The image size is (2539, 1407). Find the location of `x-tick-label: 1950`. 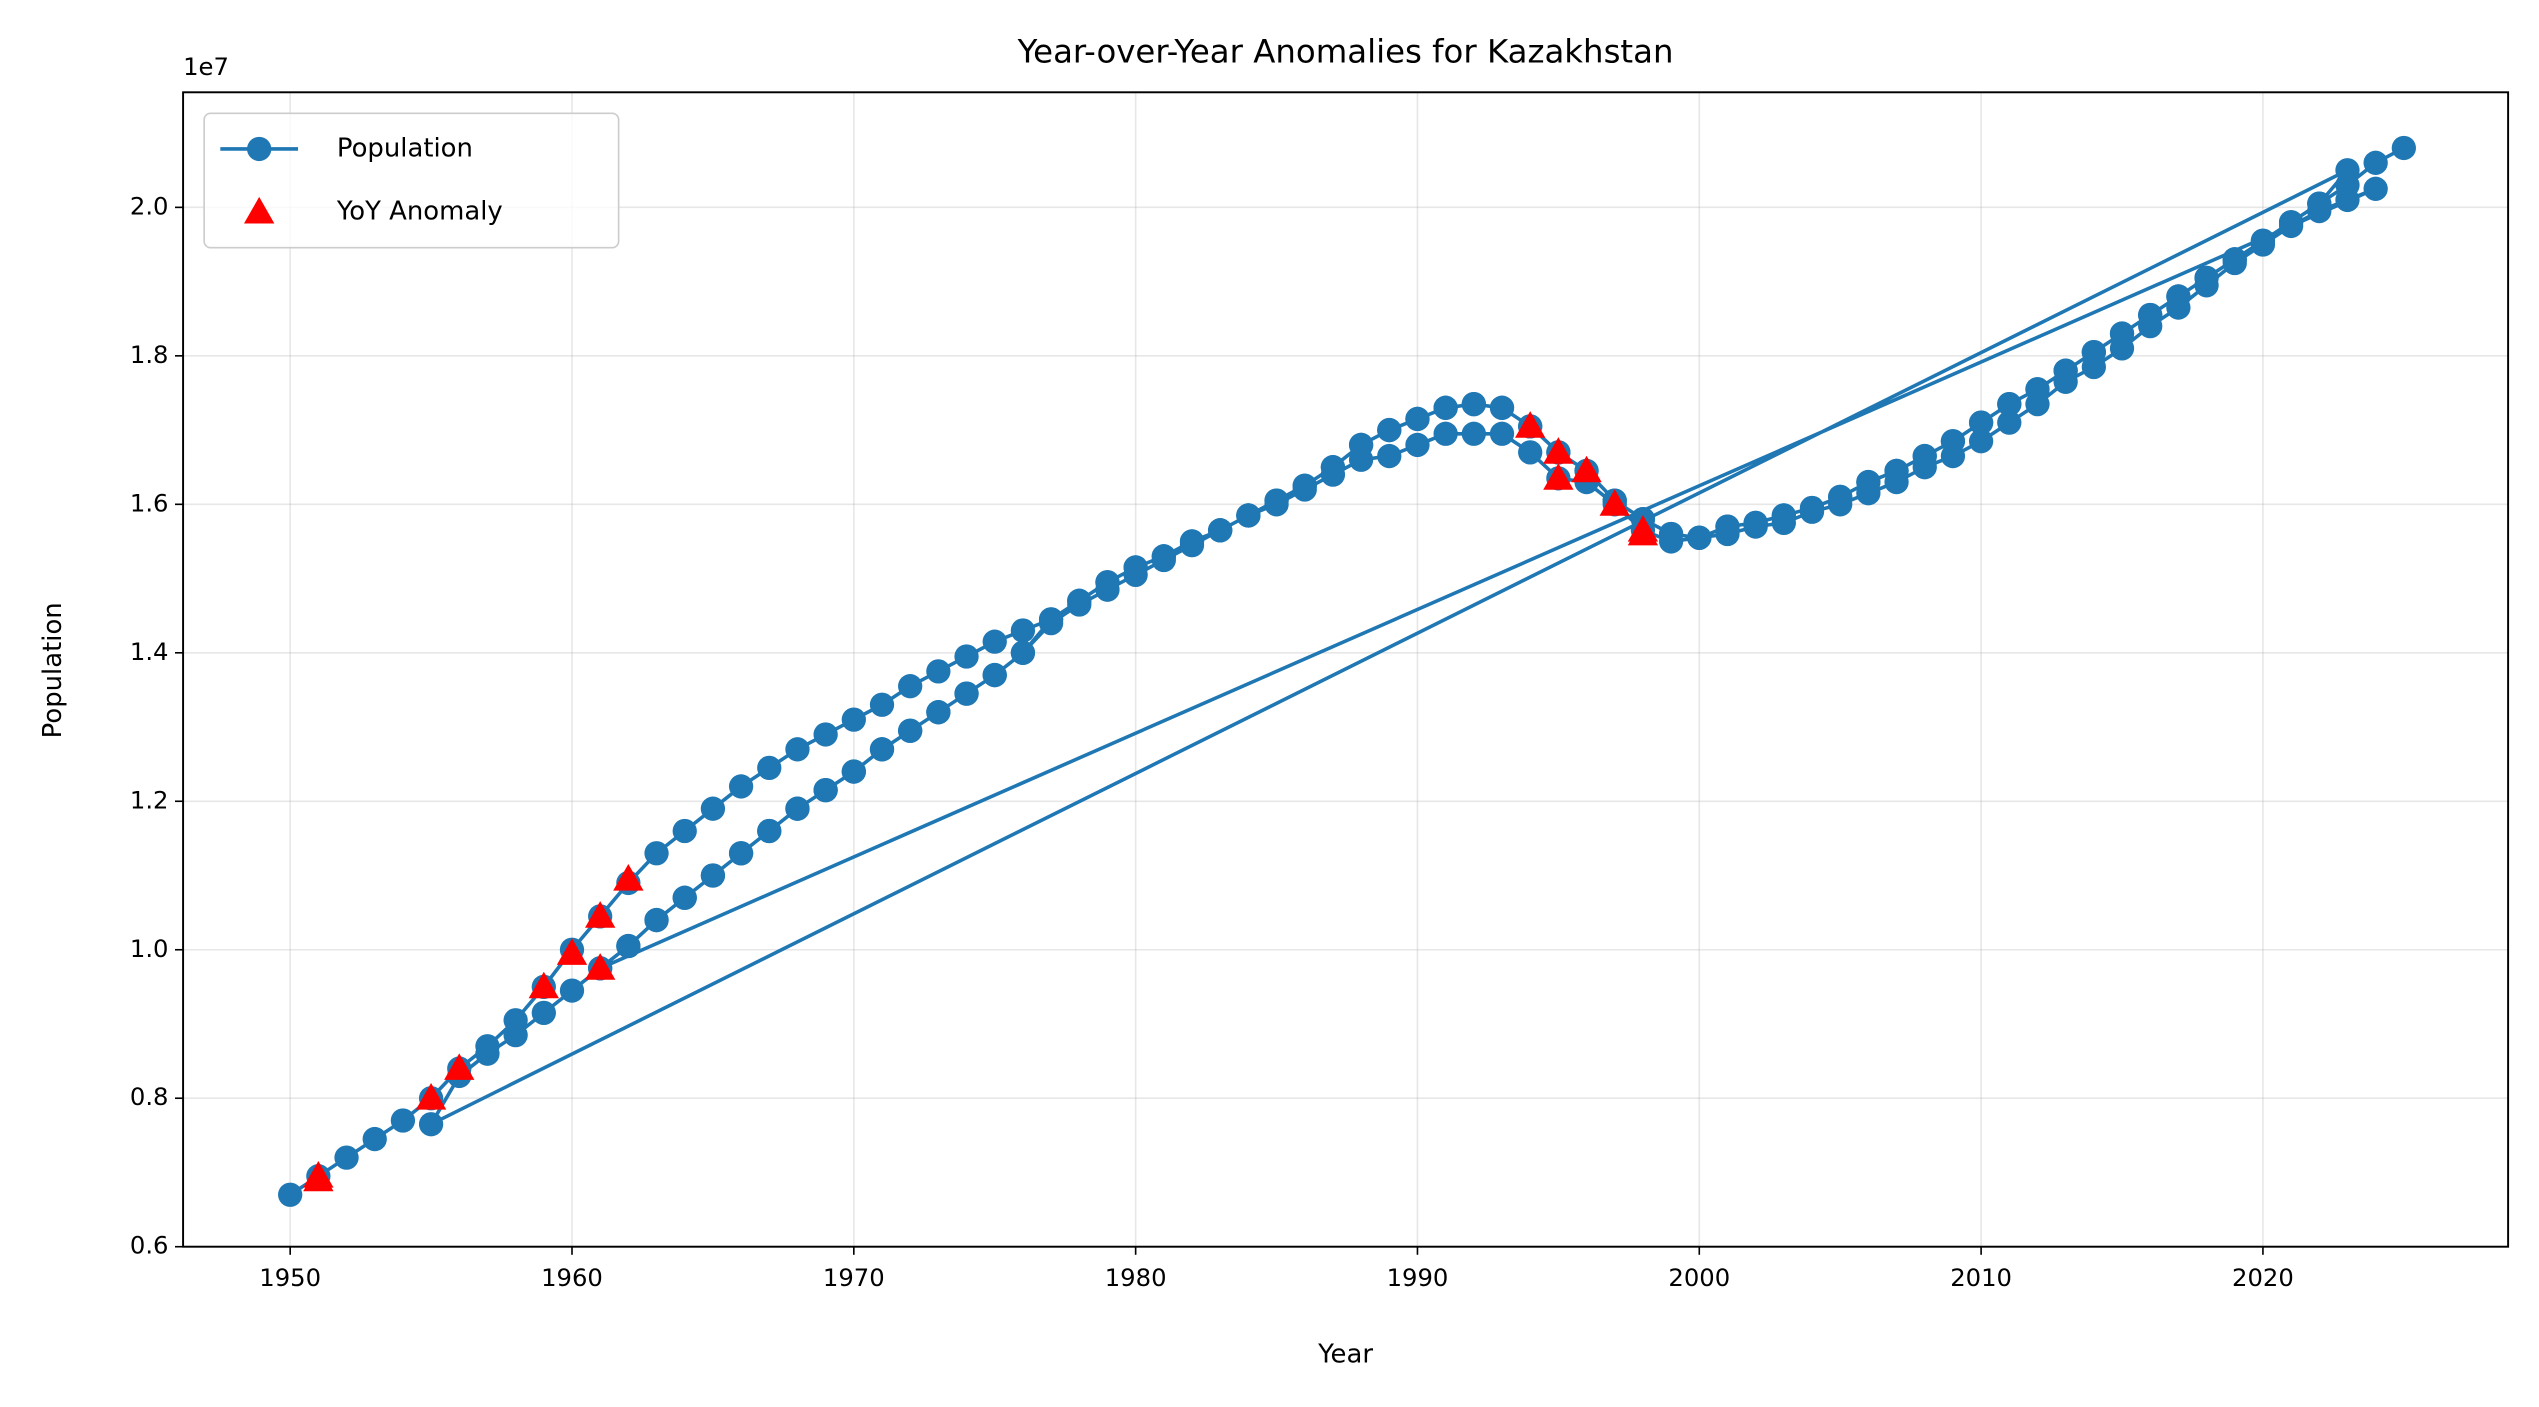

x-tick-label: 1950 is located at coordinates (290, 1277).